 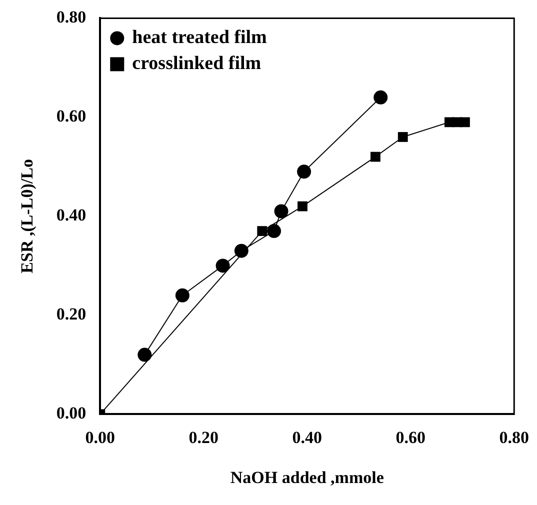 I want to click on legend-label: crosslinked film, so click(x=197, y=63).